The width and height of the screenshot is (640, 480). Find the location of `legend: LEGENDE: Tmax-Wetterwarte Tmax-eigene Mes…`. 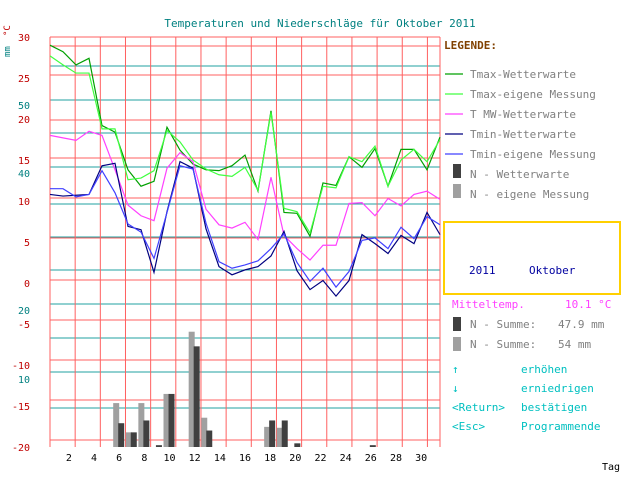

legend: LEGENDE: Tmax-Wetterwarte Tmax-eigene Mes… is located at coordinates (520, 120).